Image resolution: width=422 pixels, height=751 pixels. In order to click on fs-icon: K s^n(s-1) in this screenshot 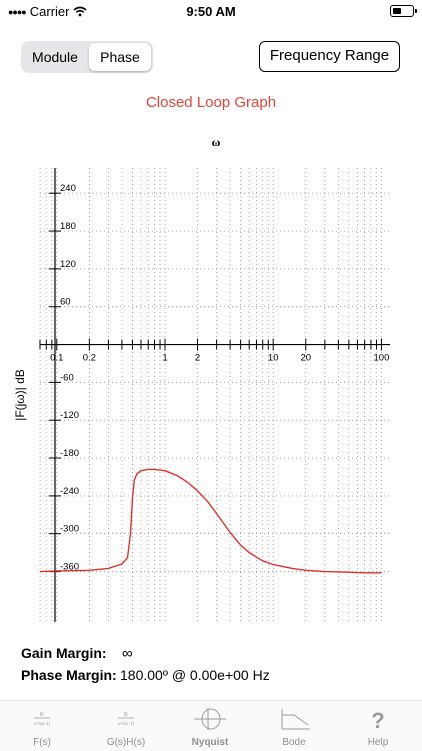, I will do `click(42, 719)`.